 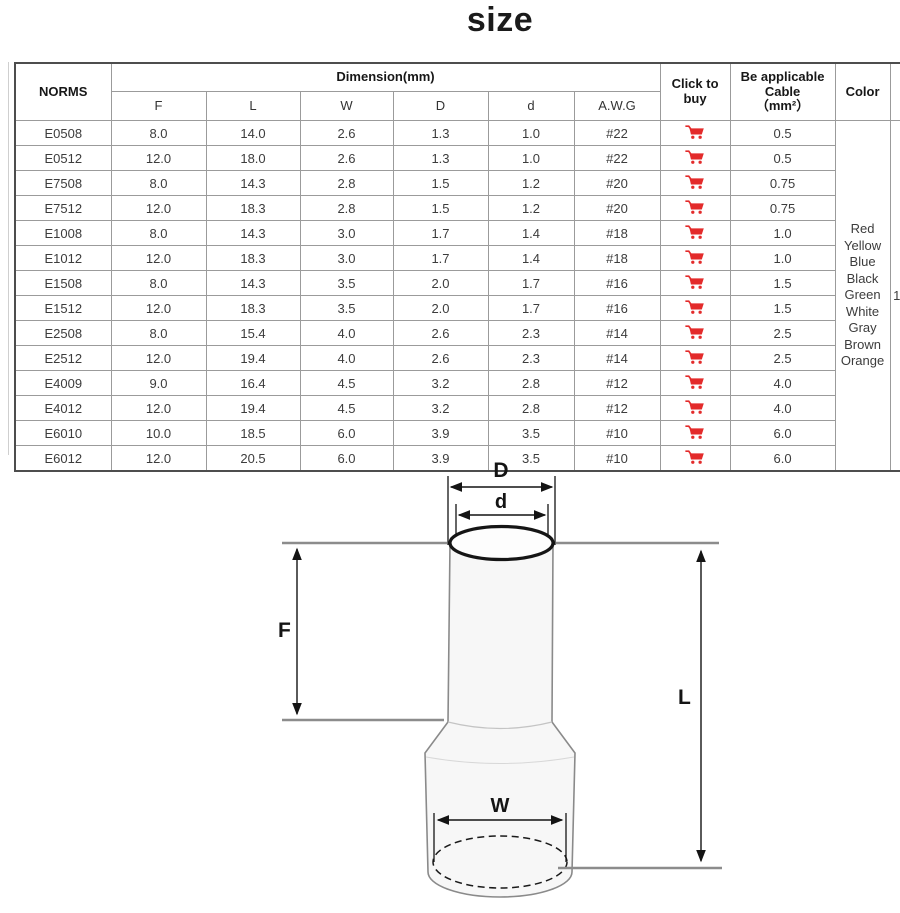 I want to click on header-dim-d: D, so click(x=440, y=106).